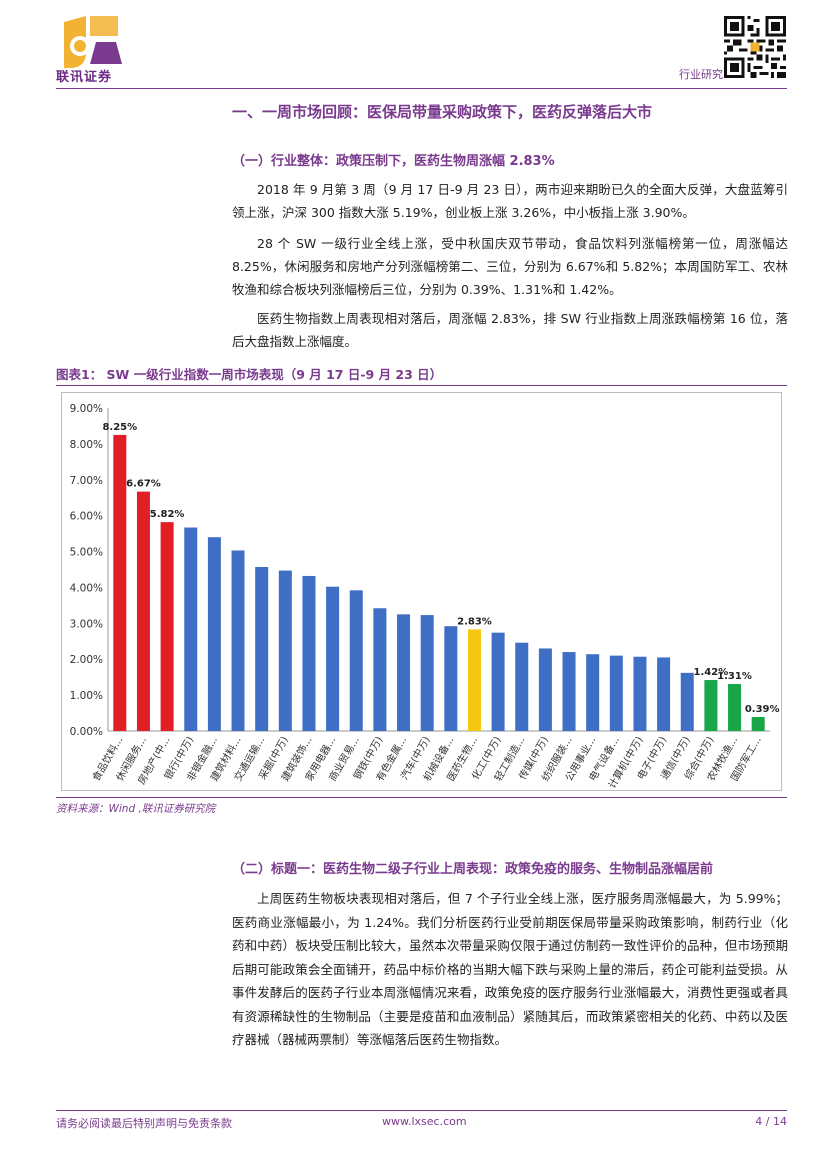 Image resolution: width=827 pixels, height=1170 pixels. What do you see at coordinates (143, 484) in the screenshot?
I see `bar-data-label: 6.67%` at bounding box center [143, 484].